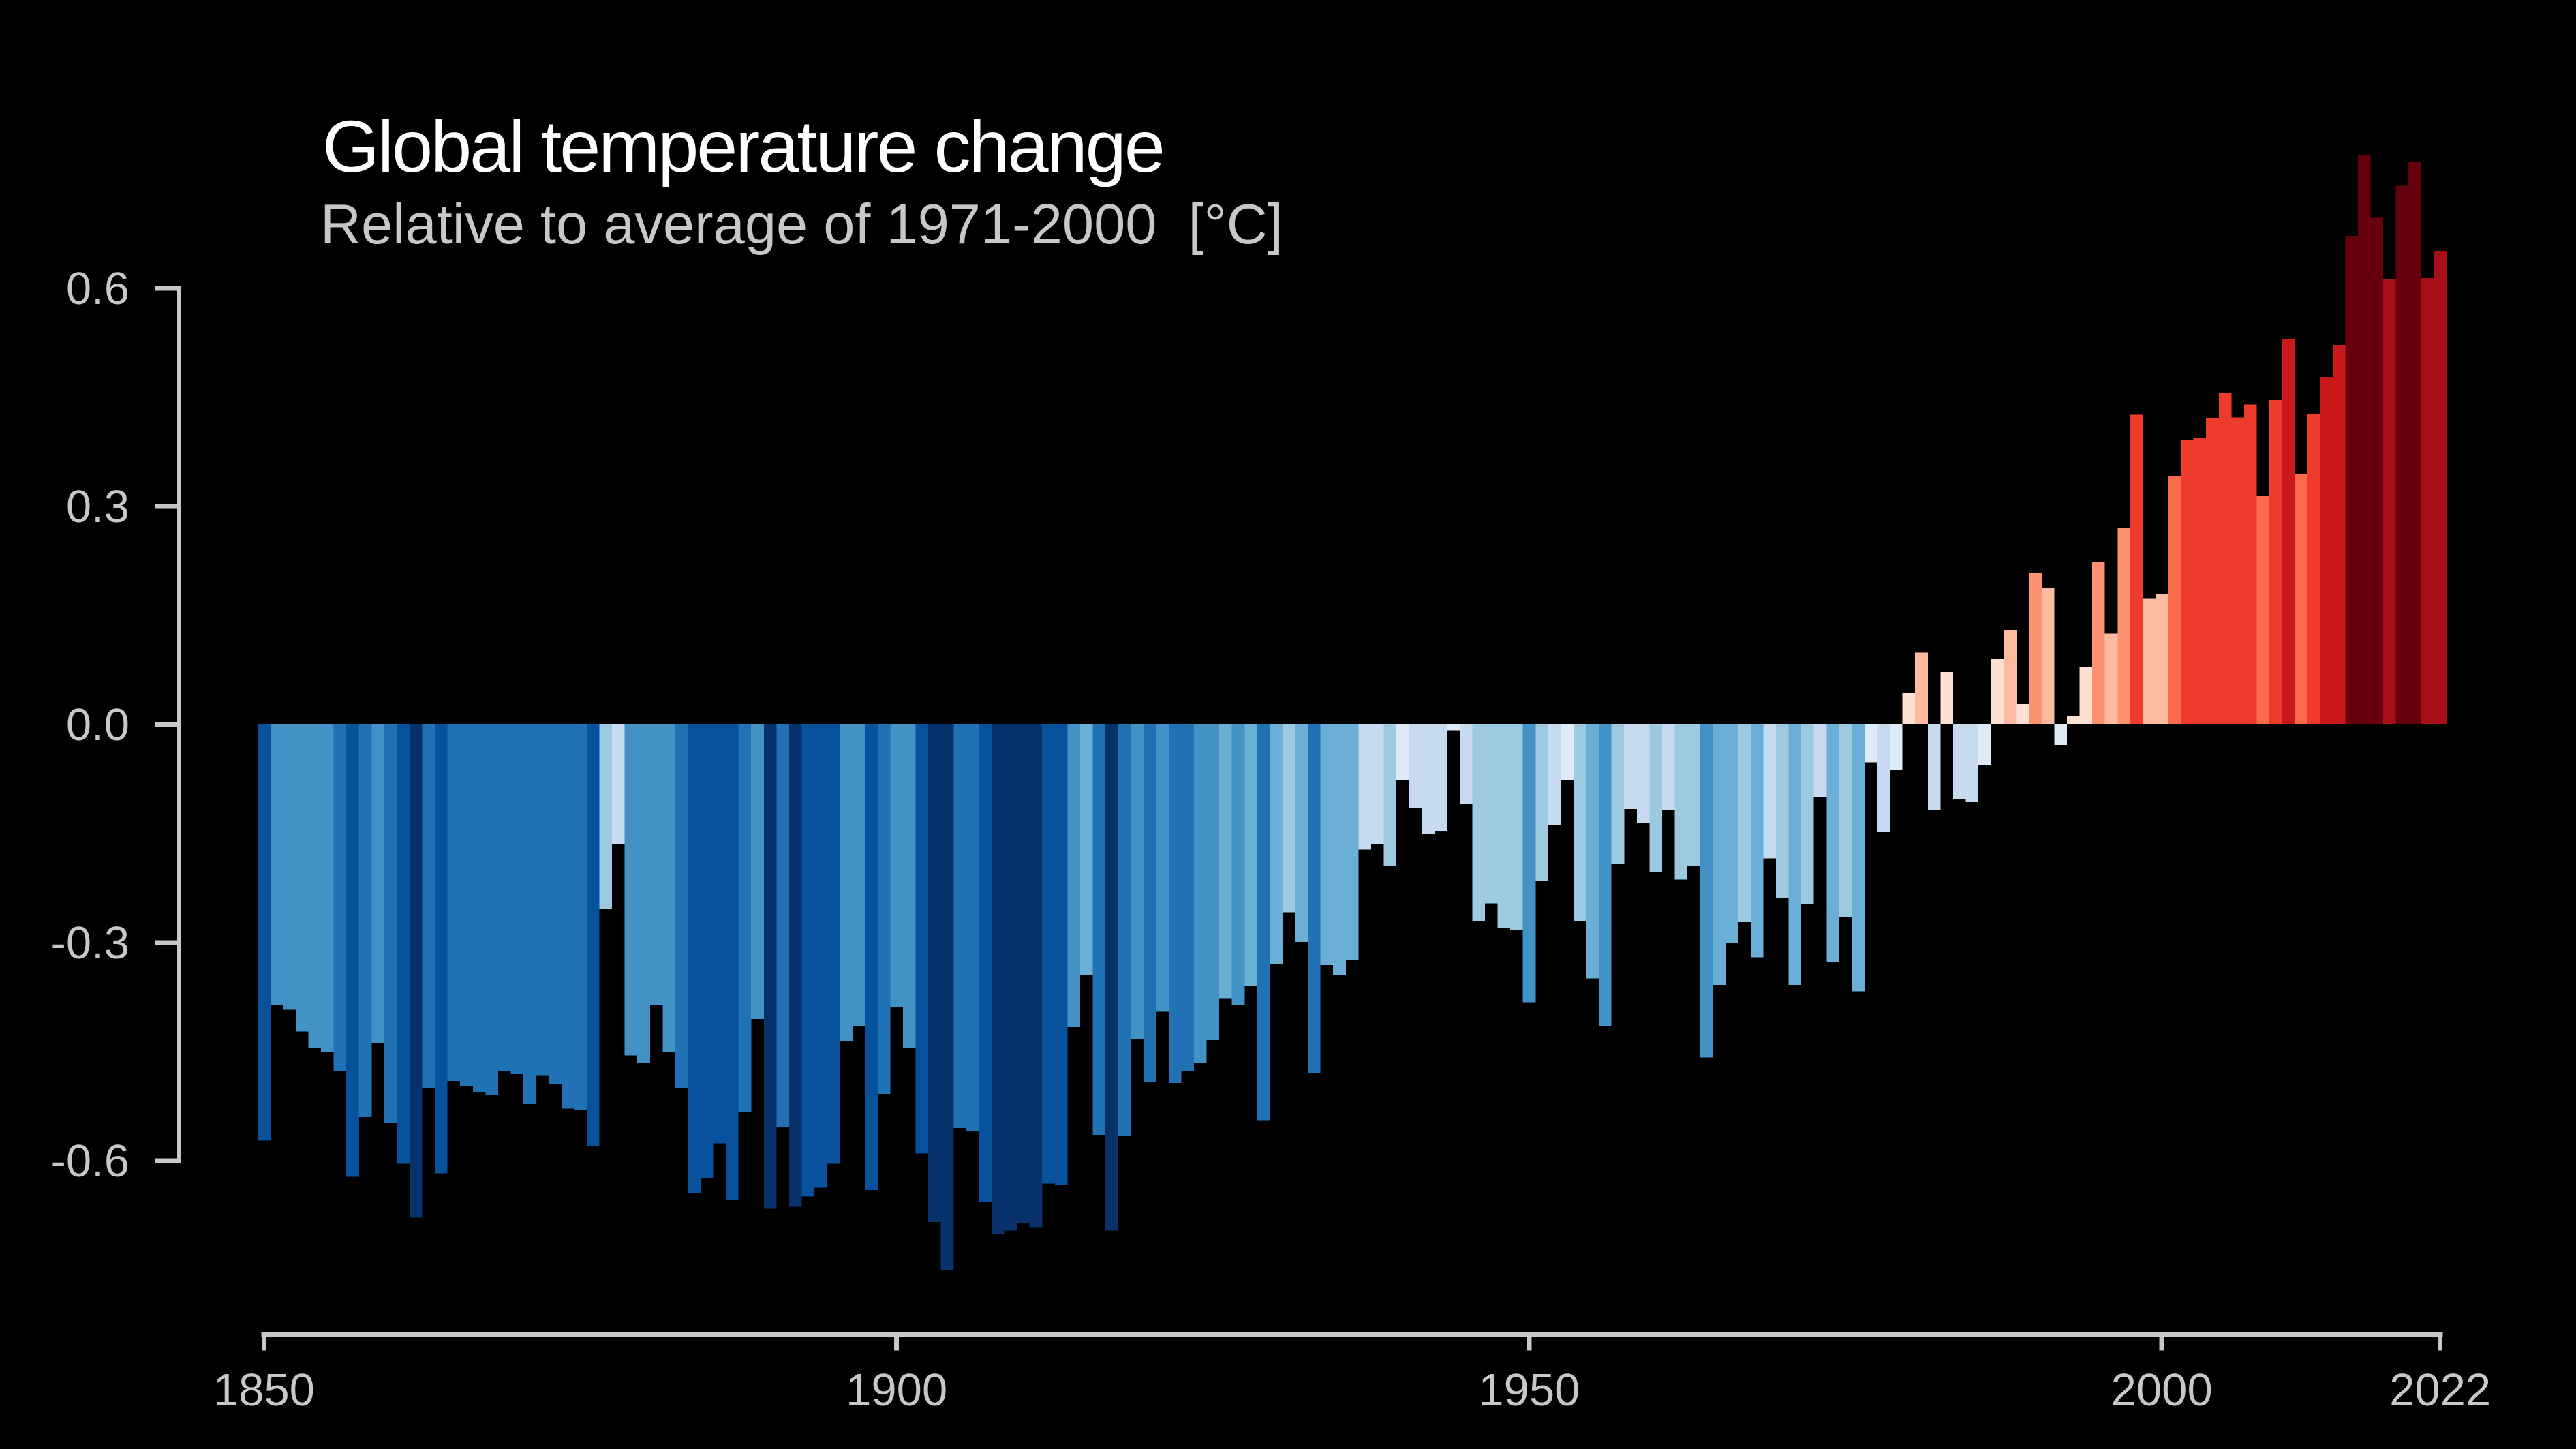 The width and height of the screenshot is (2576, 1449). Describe the element at coordinates (90, 1161) in the screenshot. I see `svg-text: -0.6` at that location.